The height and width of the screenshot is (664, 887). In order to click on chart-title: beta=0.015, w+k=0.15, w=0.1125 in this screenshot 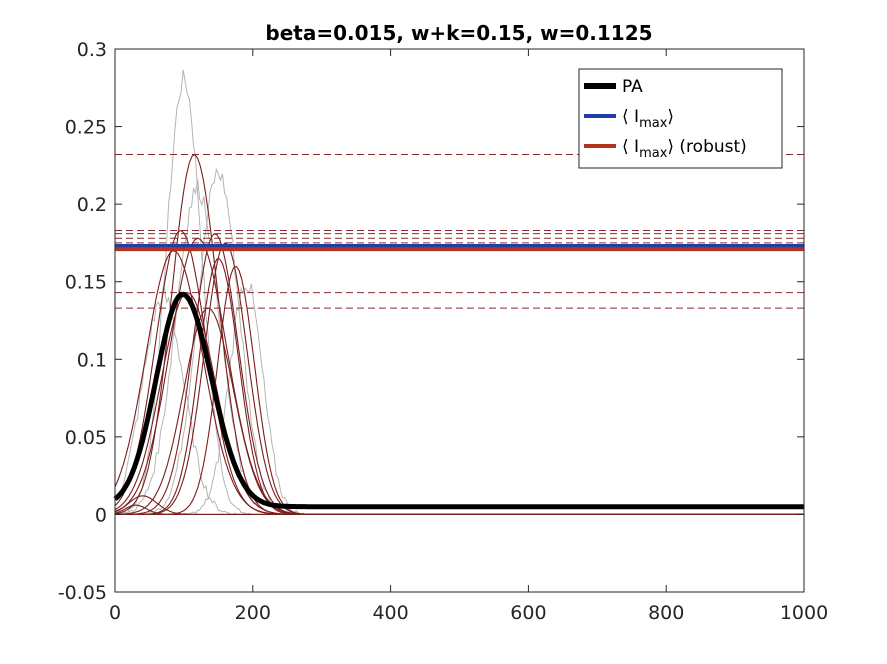, I will do `click(458, 33)`.